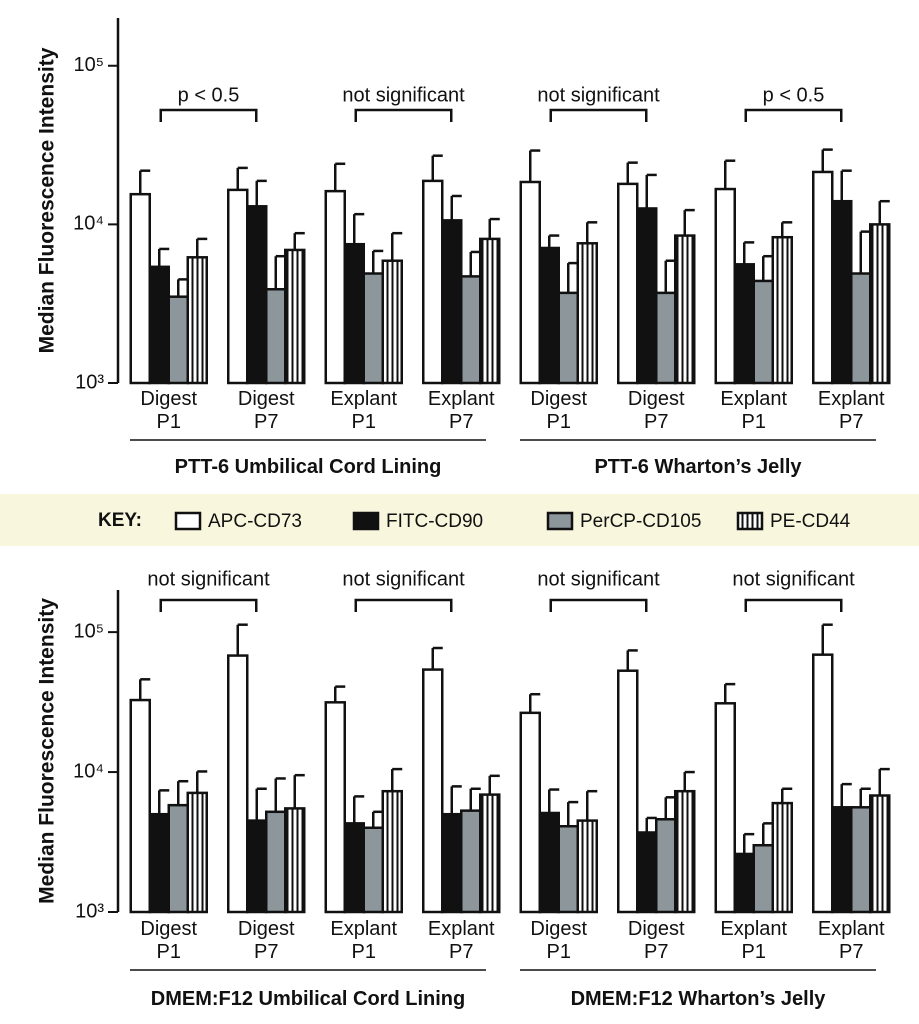  Describe the element at coordinates (698, 467) in the screenshot. I see `group-label: PTT-6 Wharton’s Jelly` at that location.